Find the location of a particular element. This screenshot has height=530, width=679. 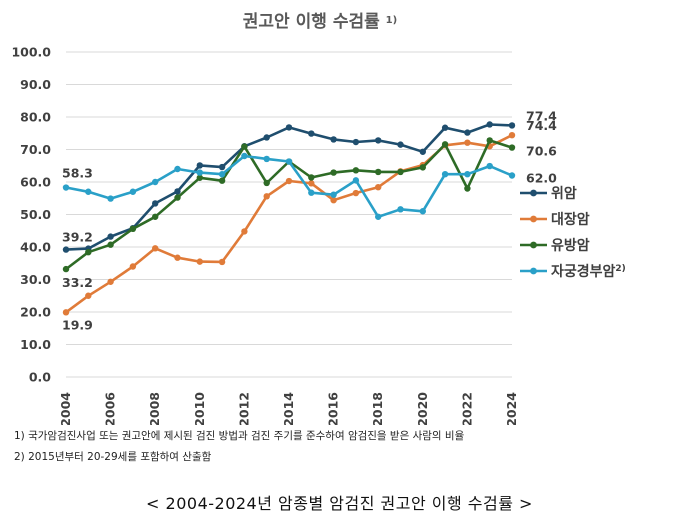

legend-label: 위암 is located at coordinates (564, 193).